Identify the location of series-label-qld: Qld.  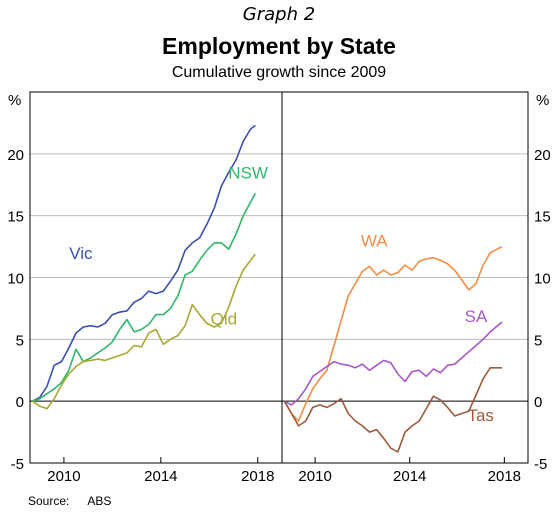
(224, 318).